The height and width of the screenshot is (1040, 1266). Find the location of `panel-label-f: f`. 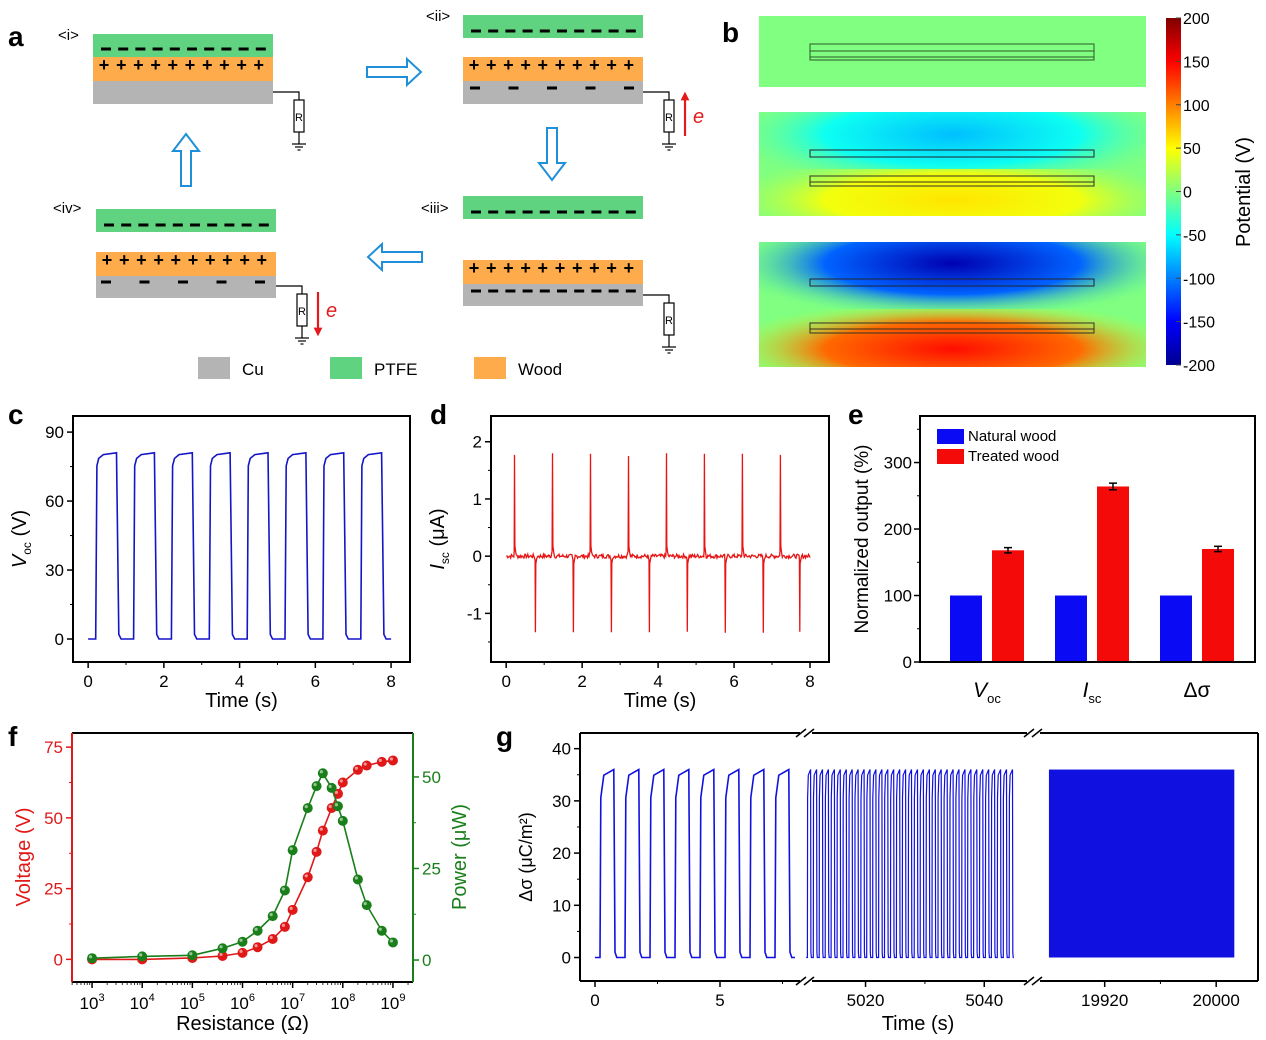

panel-label-f: f is located at coordinates (13, 736).